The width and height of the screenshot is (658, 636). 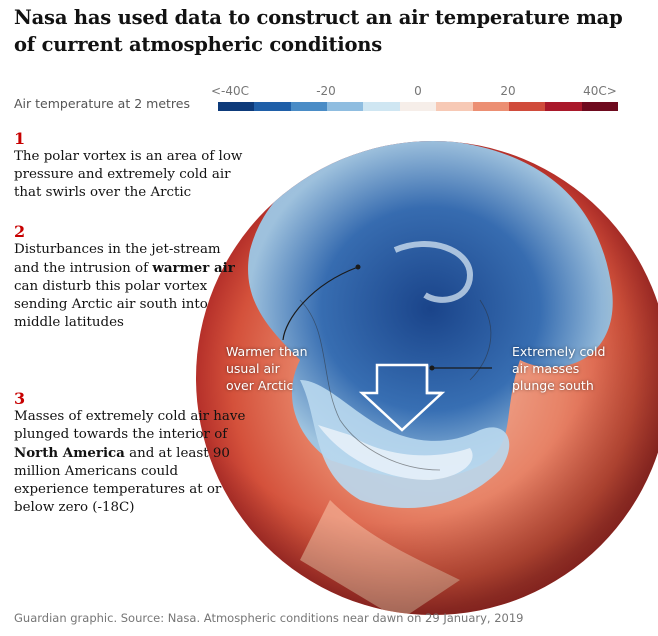 What do you see at coordinates (326, 91) in the screenshot?
I see `legend-tick: -20` at bounding box center [326, 91].